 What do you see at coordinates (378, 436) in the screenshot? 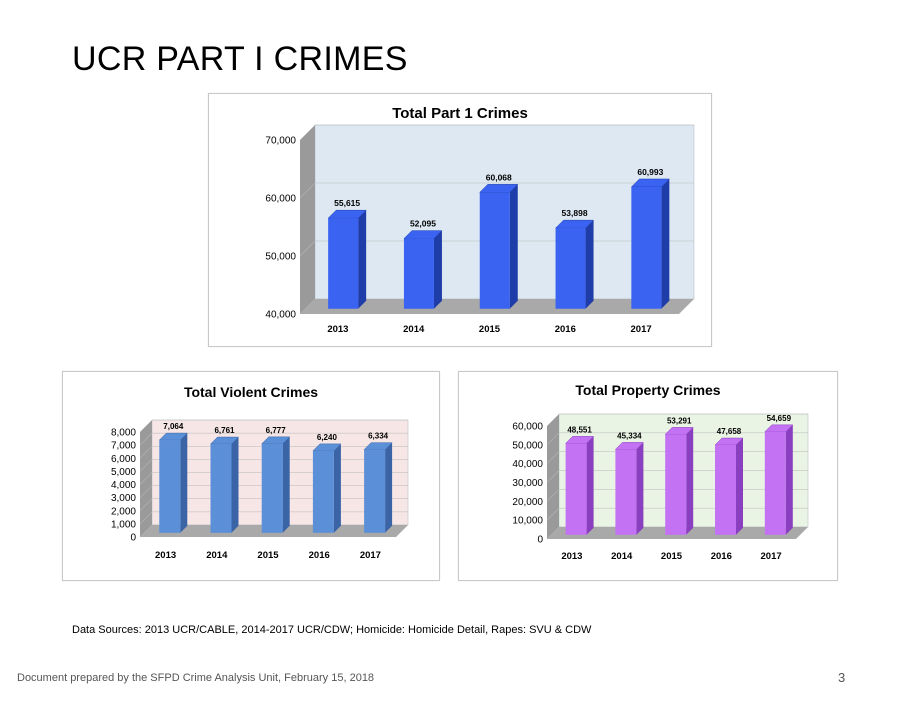
I see `bar-data-label: 6,334` at bounding box center [378, 436].